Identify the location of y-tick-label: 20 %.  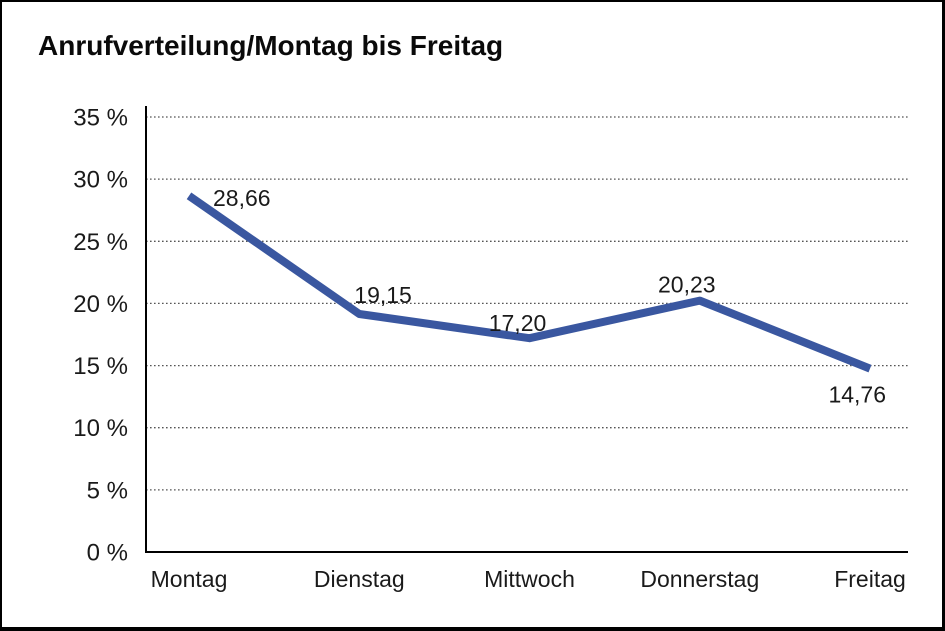
(100, 304).